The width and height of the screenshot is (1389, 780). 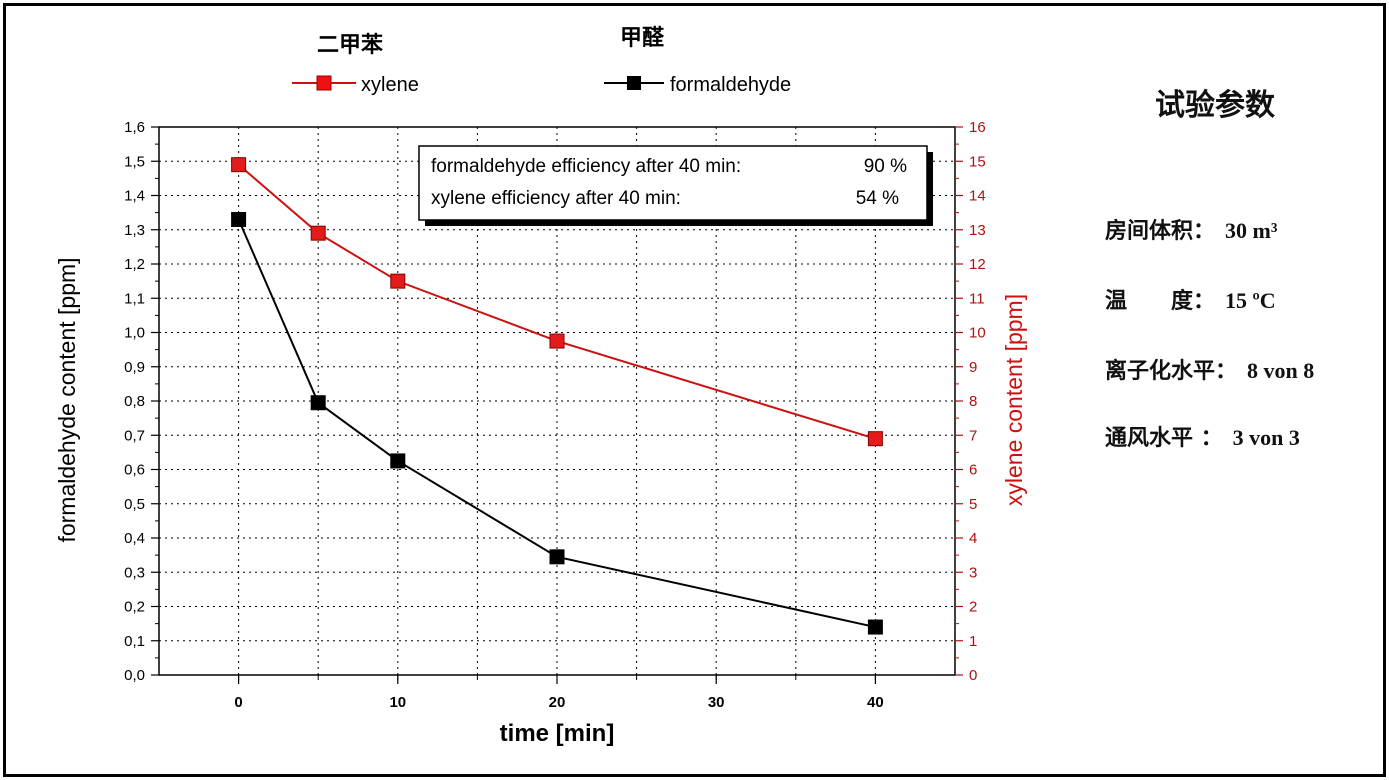 I want to click on left-y-tick-label: 0,7, so click(x=134, y=435).